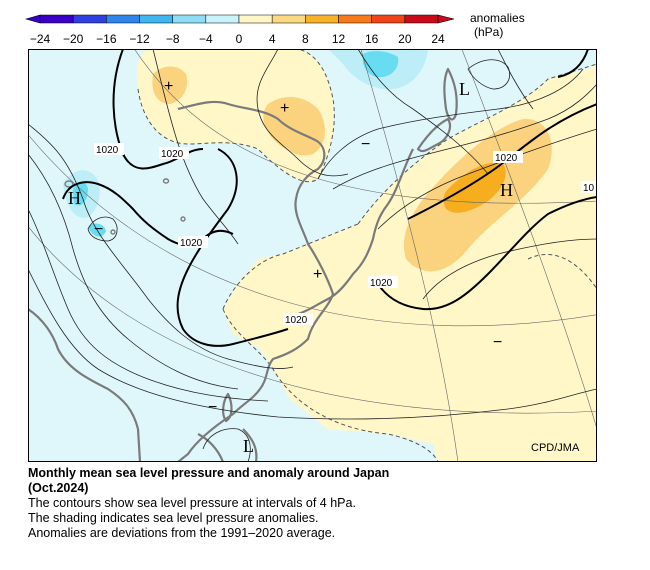 The height and width of the screenshot is (570, 650). I want to click on colorbar-tick-label: −4, so click(206, 39).